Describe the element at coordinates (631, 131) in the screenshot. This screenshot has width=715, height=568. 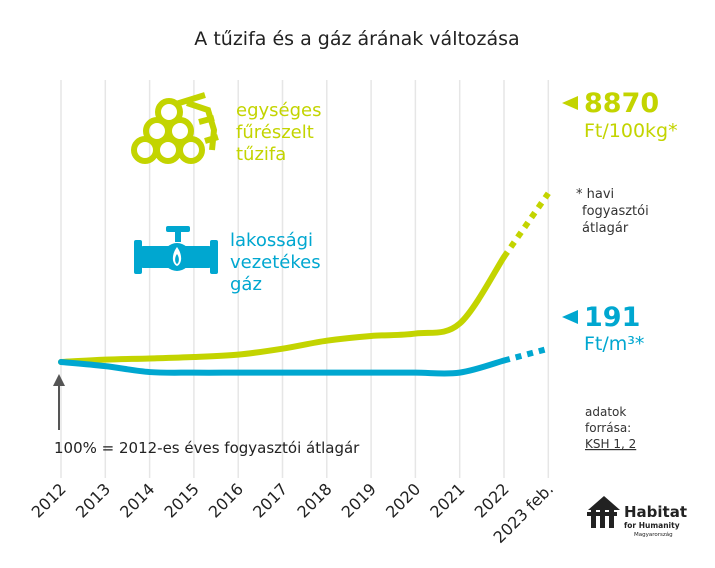
I see `wood-end-unit: Ft/100kg*` at that location.